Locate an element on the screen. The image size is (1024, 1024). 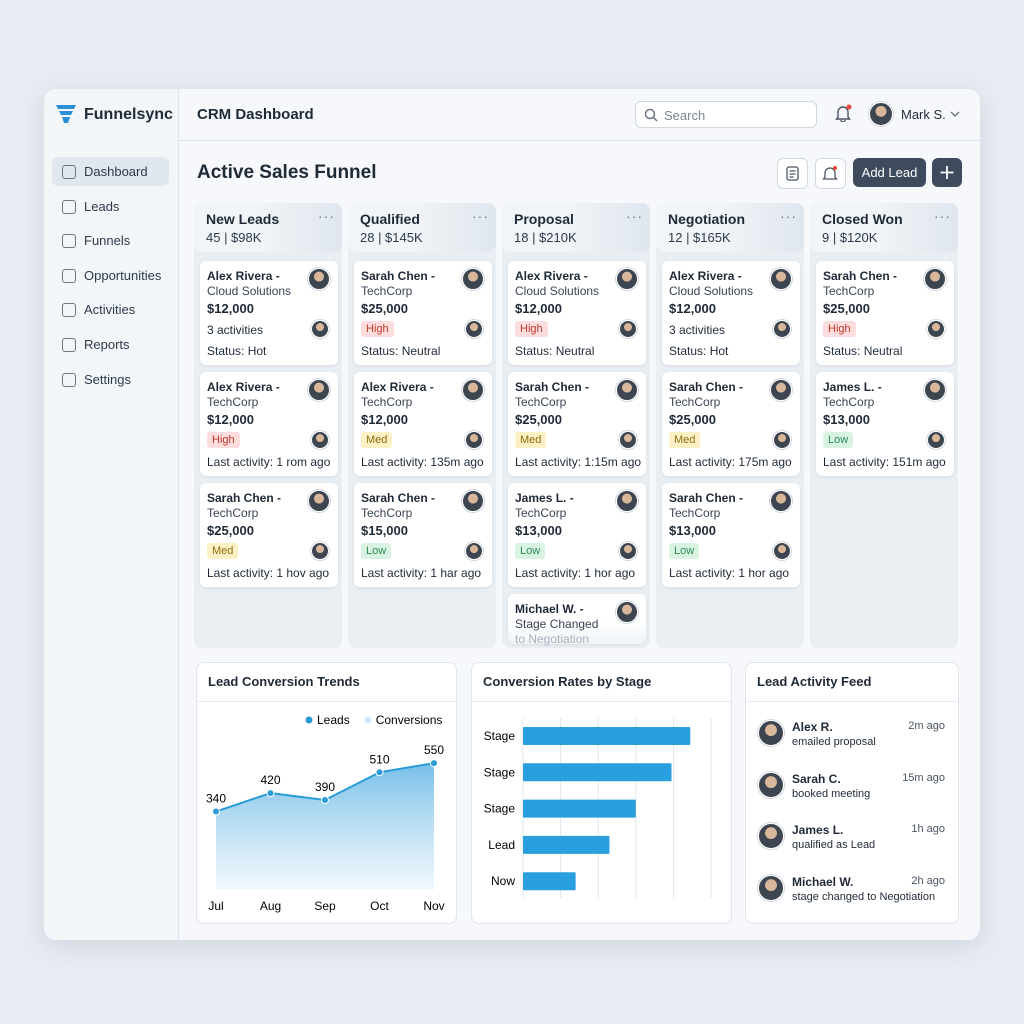
plus-button is located at coordinates (947, 172).